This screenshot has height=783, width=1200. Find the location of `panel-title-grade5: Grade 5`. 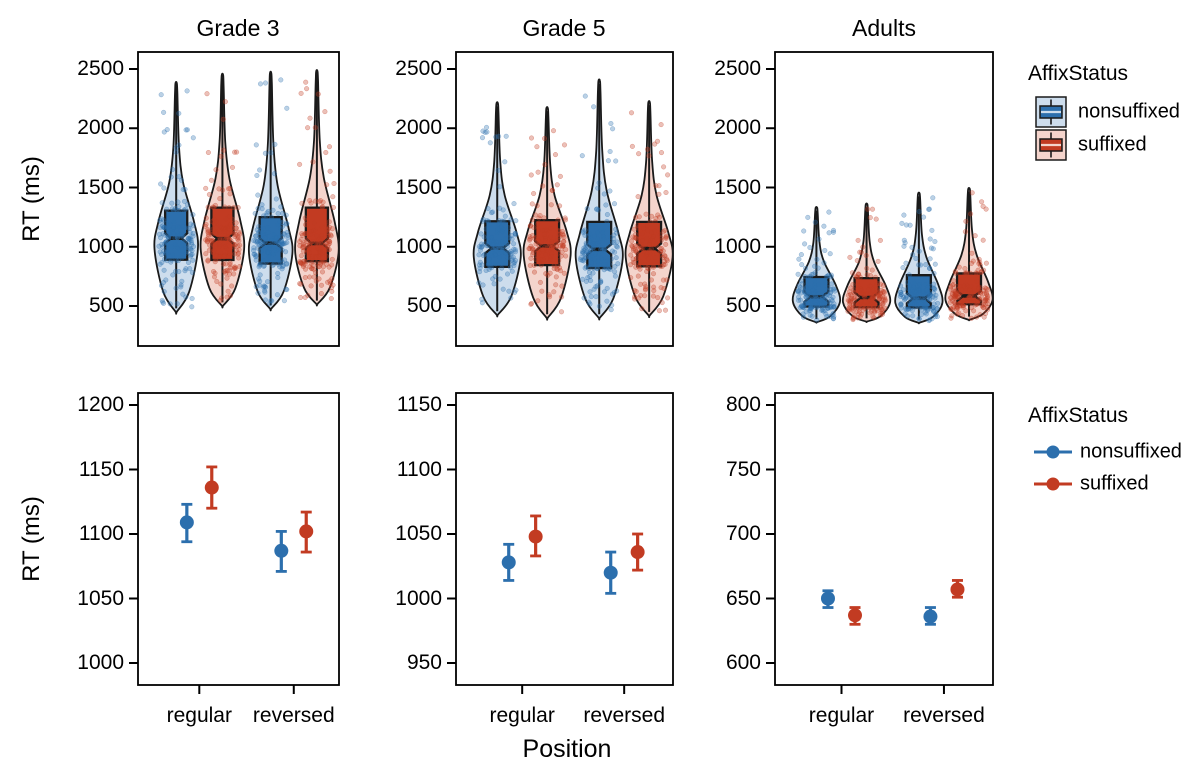

panel-title-grade5: Grade 5 is located at coordinates (564, 28).